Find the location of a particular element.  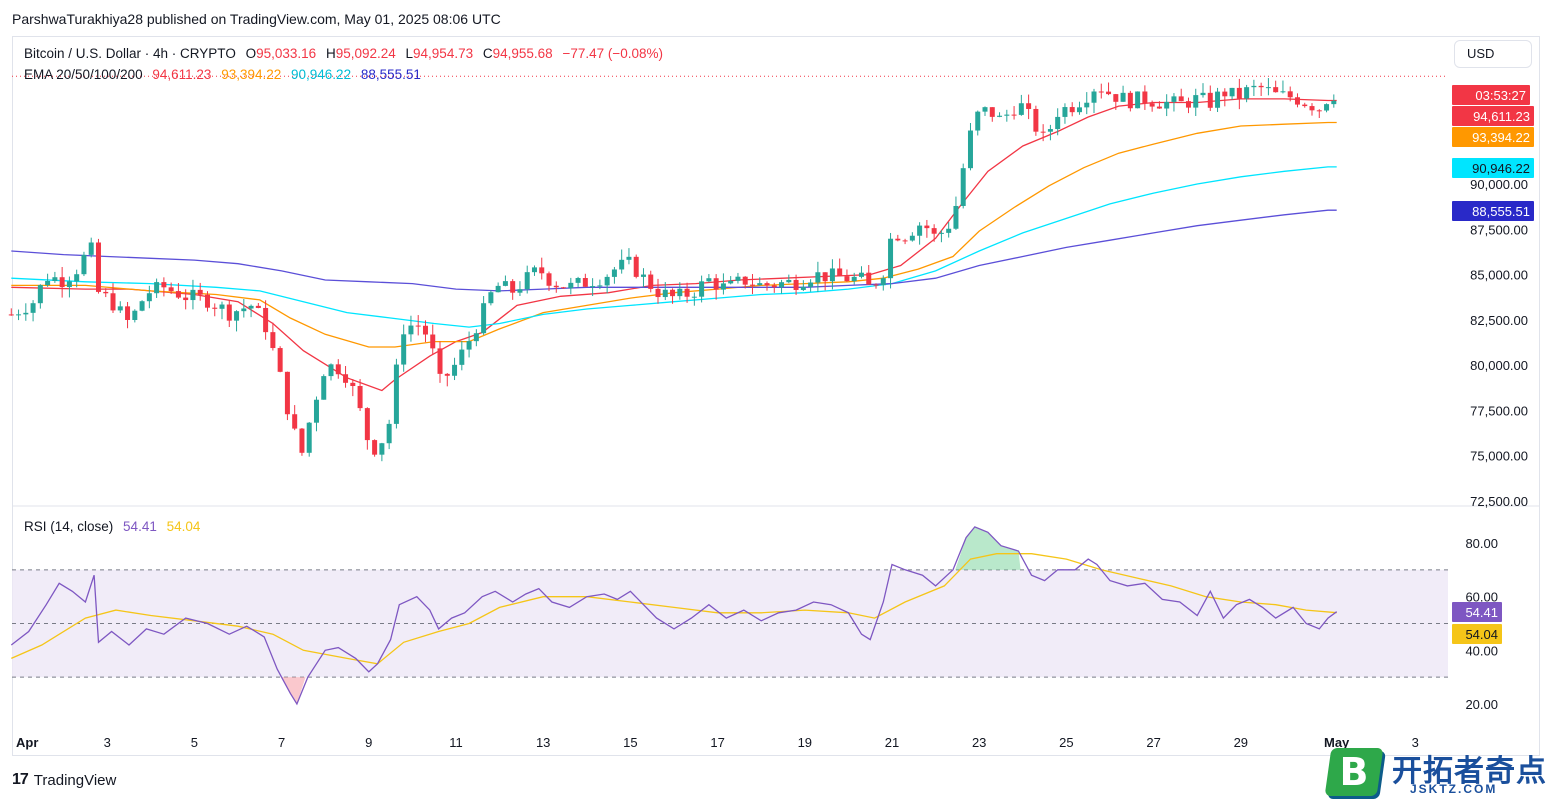

time-axis-tick: 19 is located at coordinates (805, 742).